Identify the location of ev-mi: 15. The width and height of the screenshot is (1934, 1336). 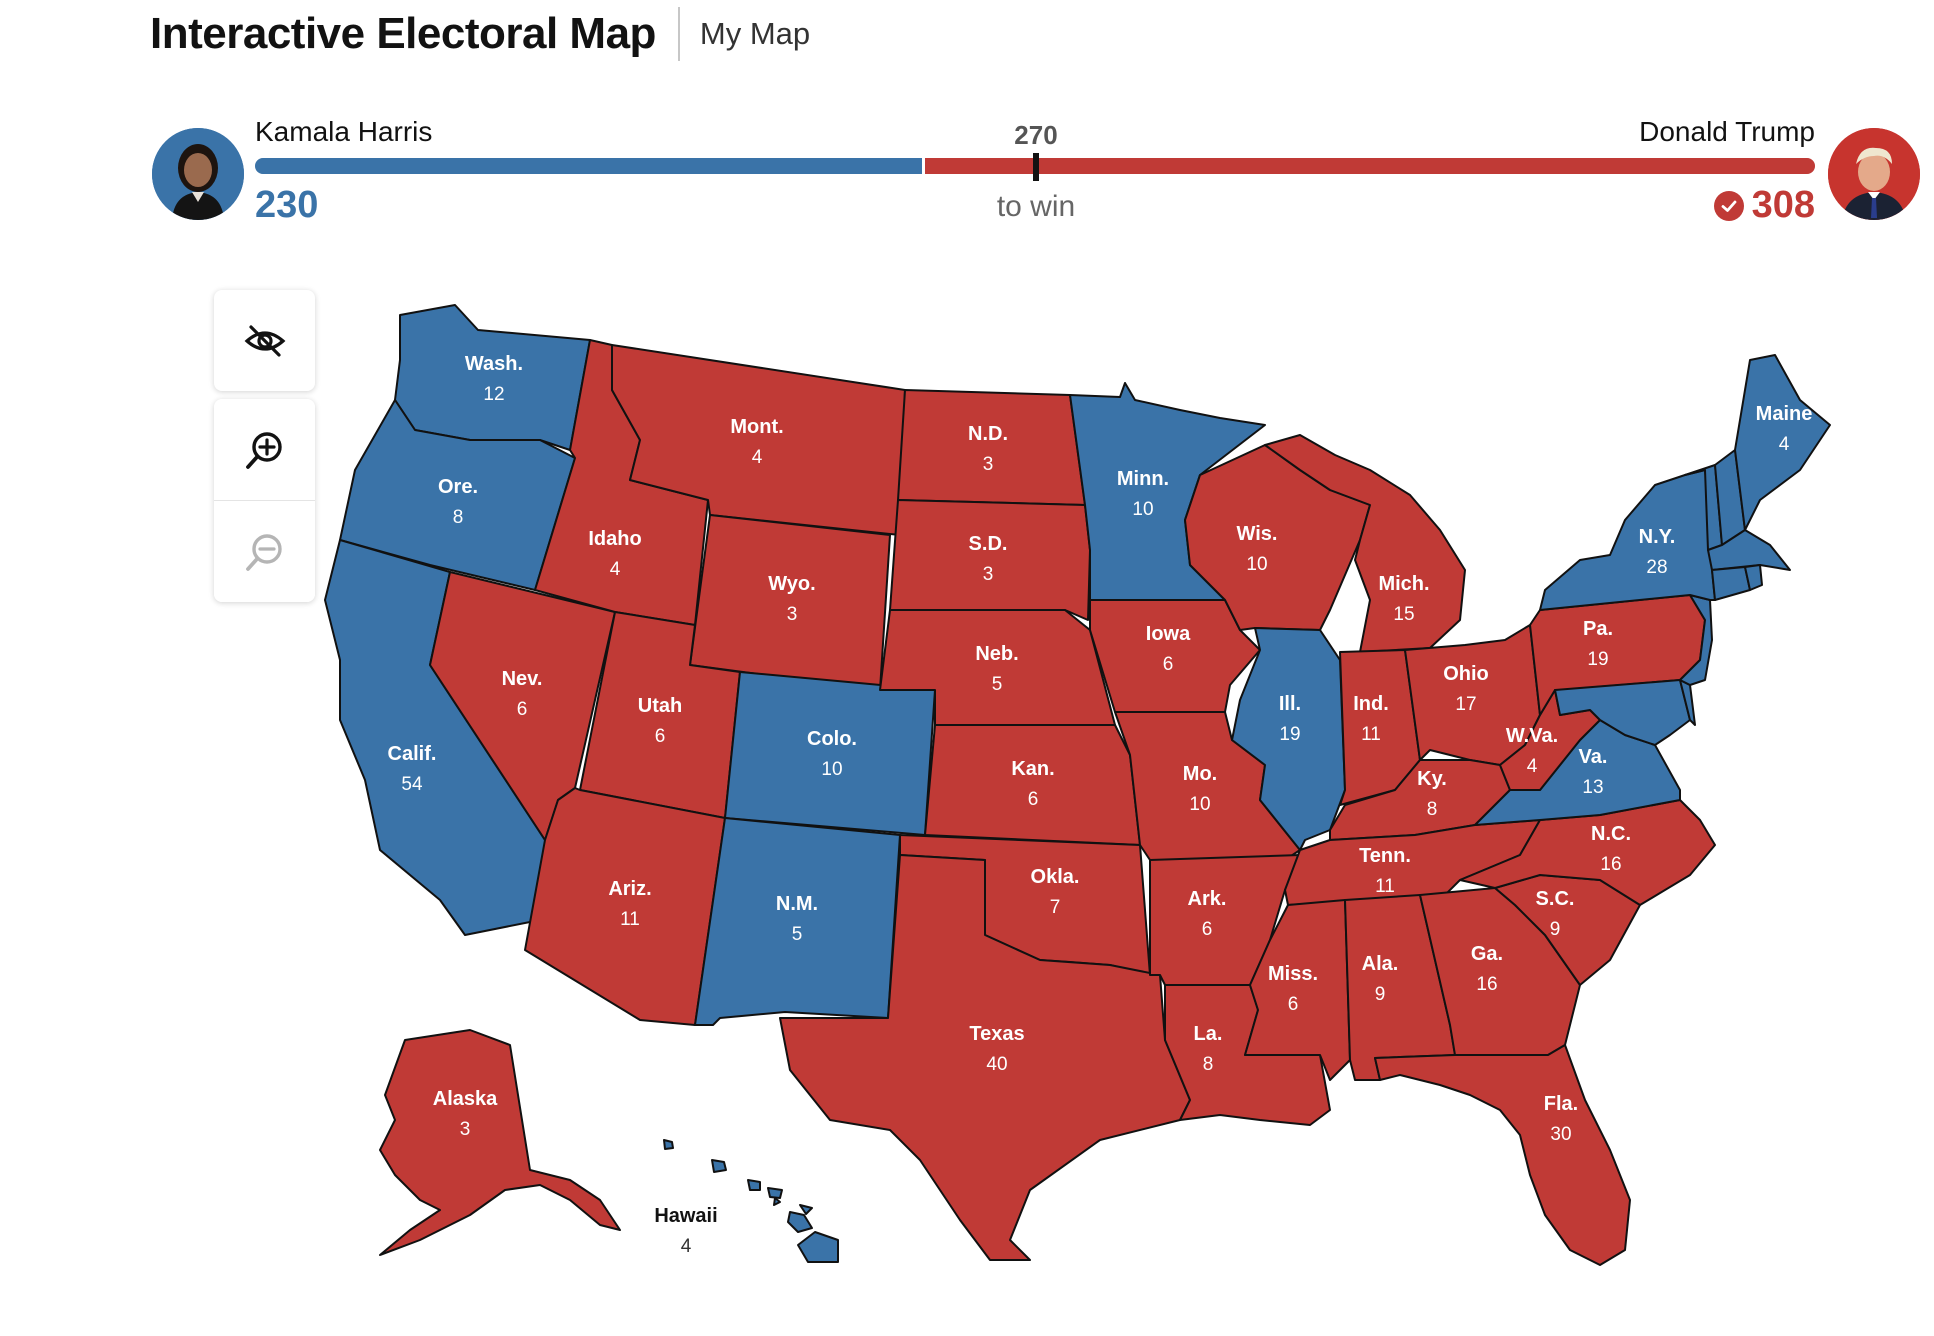
(1403, 614).